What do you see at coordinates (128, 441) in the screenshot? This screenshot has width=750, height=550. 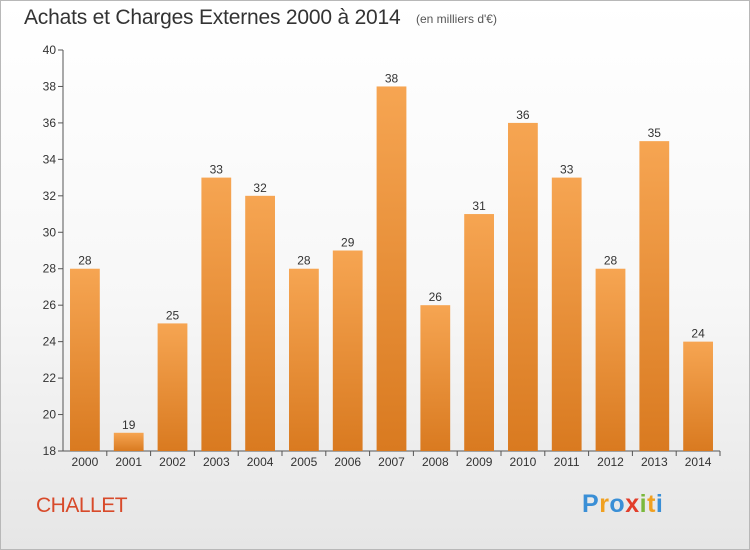 I see `bar-2001` at bounding box center [128, 441].